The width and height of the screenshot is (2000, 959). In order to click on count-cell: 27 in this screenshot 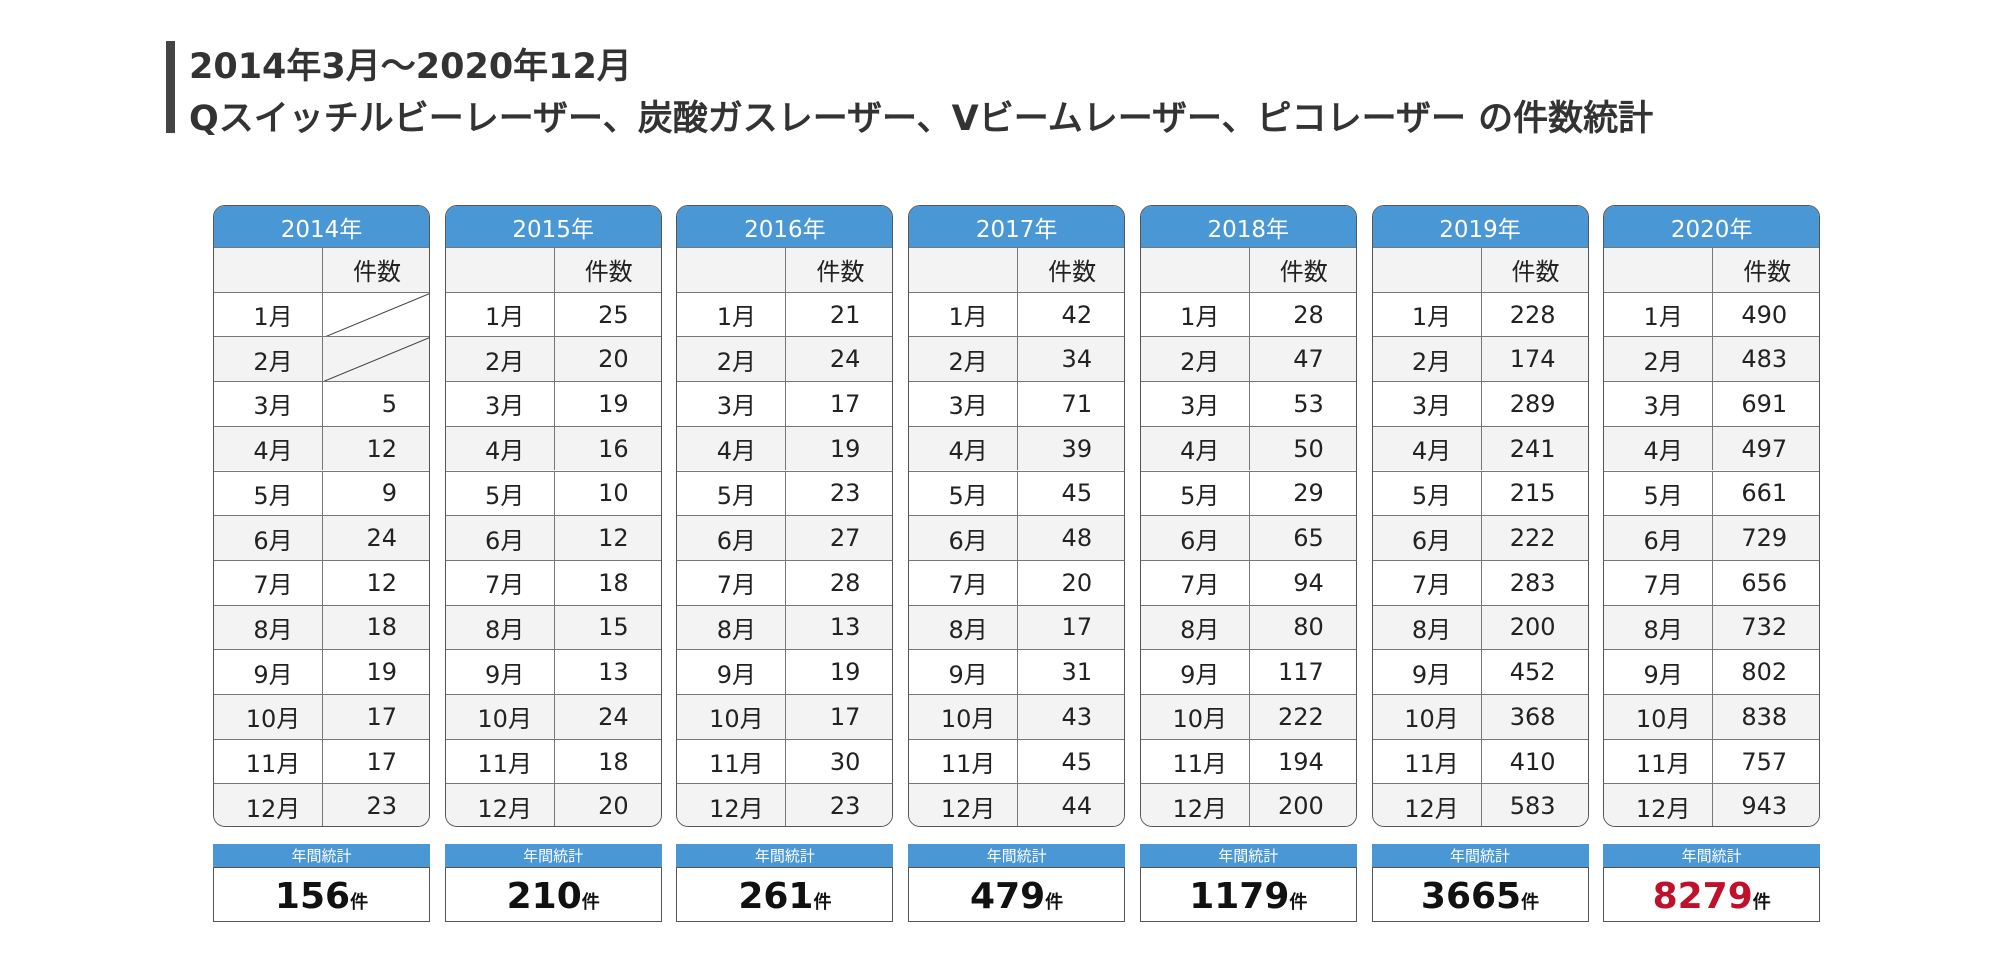, I will do `click(839, 537)`.